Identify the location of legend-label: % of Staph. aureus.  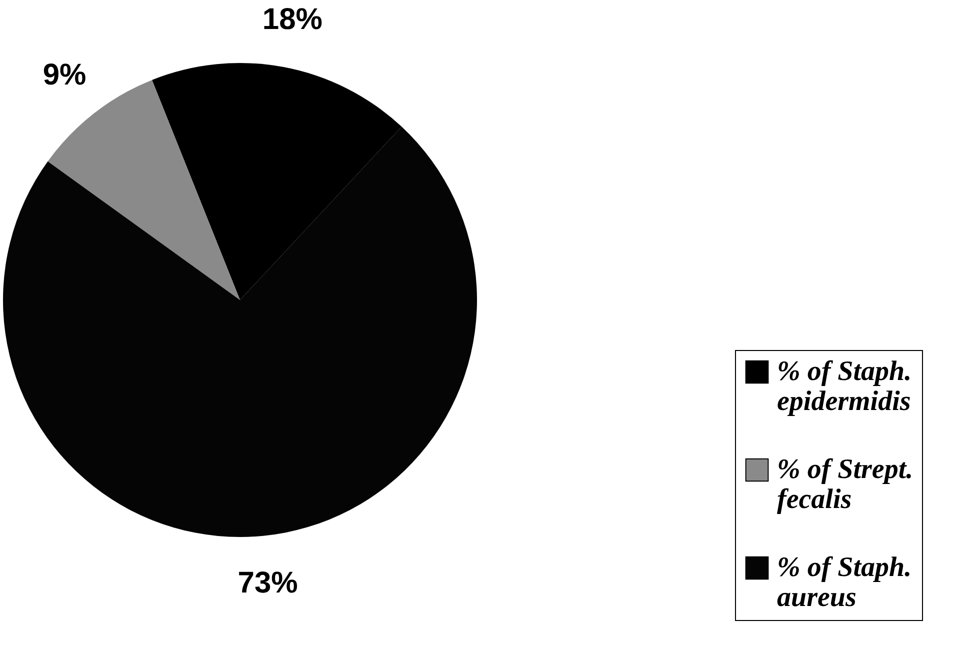
(844, 582).